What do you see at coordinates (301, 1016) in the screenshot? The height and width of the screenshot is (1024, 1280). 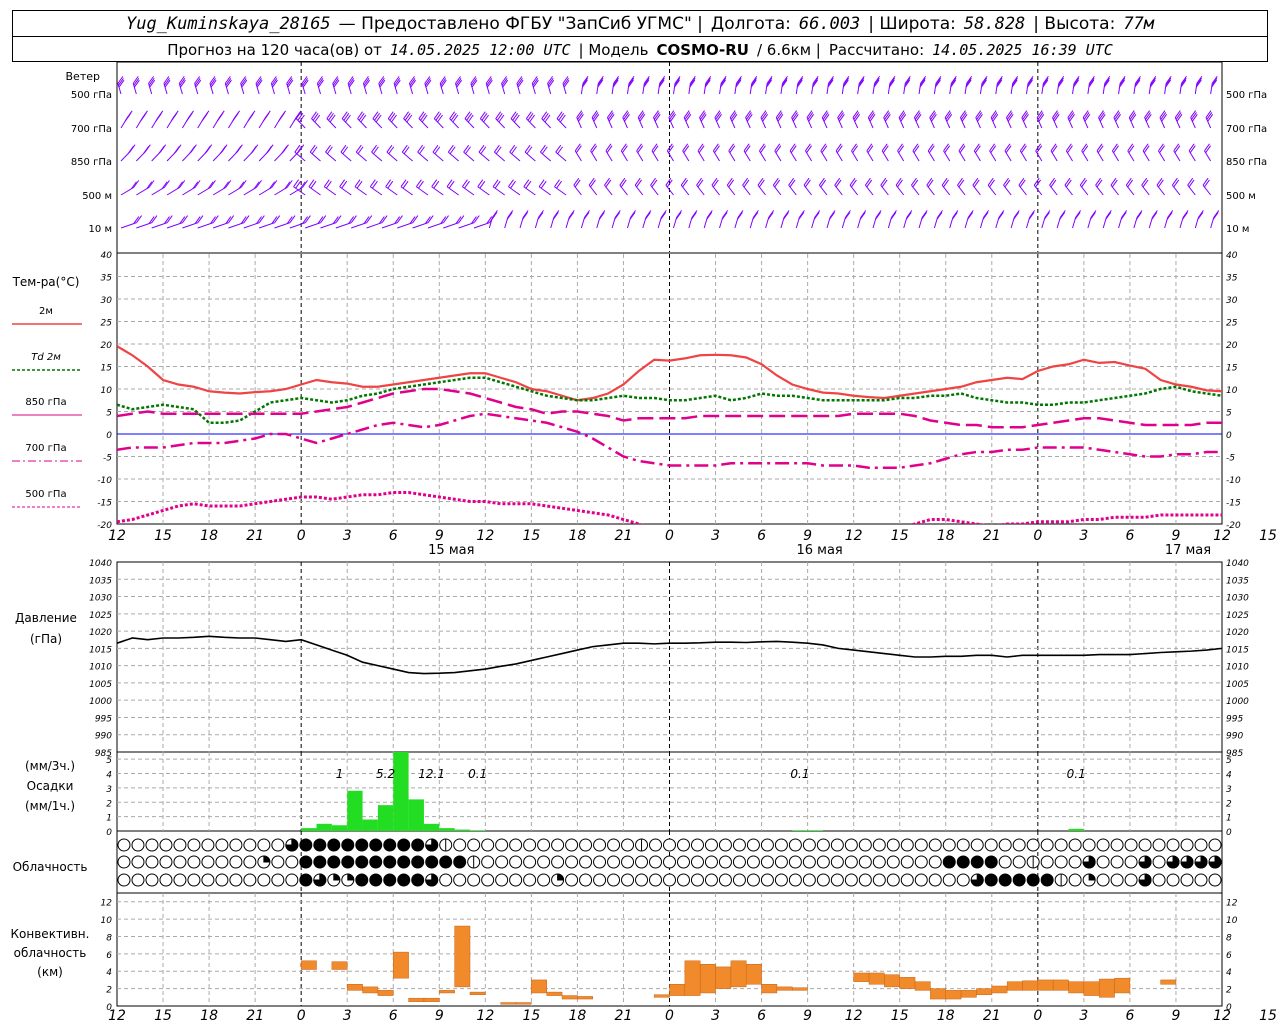 I see `time-axis-bottom-tick-label: 0` at bounding box center [301, 1016].